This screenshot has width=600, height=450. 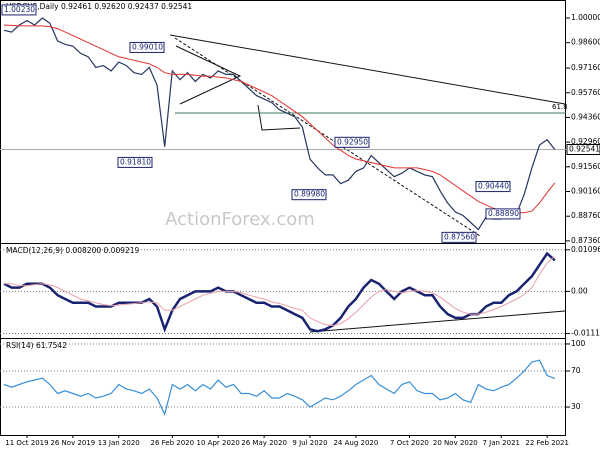 What do you see at coordinates (585, 42) in the screenshot?
I see `y-tick-label: 0.98600` at bounding box center [585, 42].